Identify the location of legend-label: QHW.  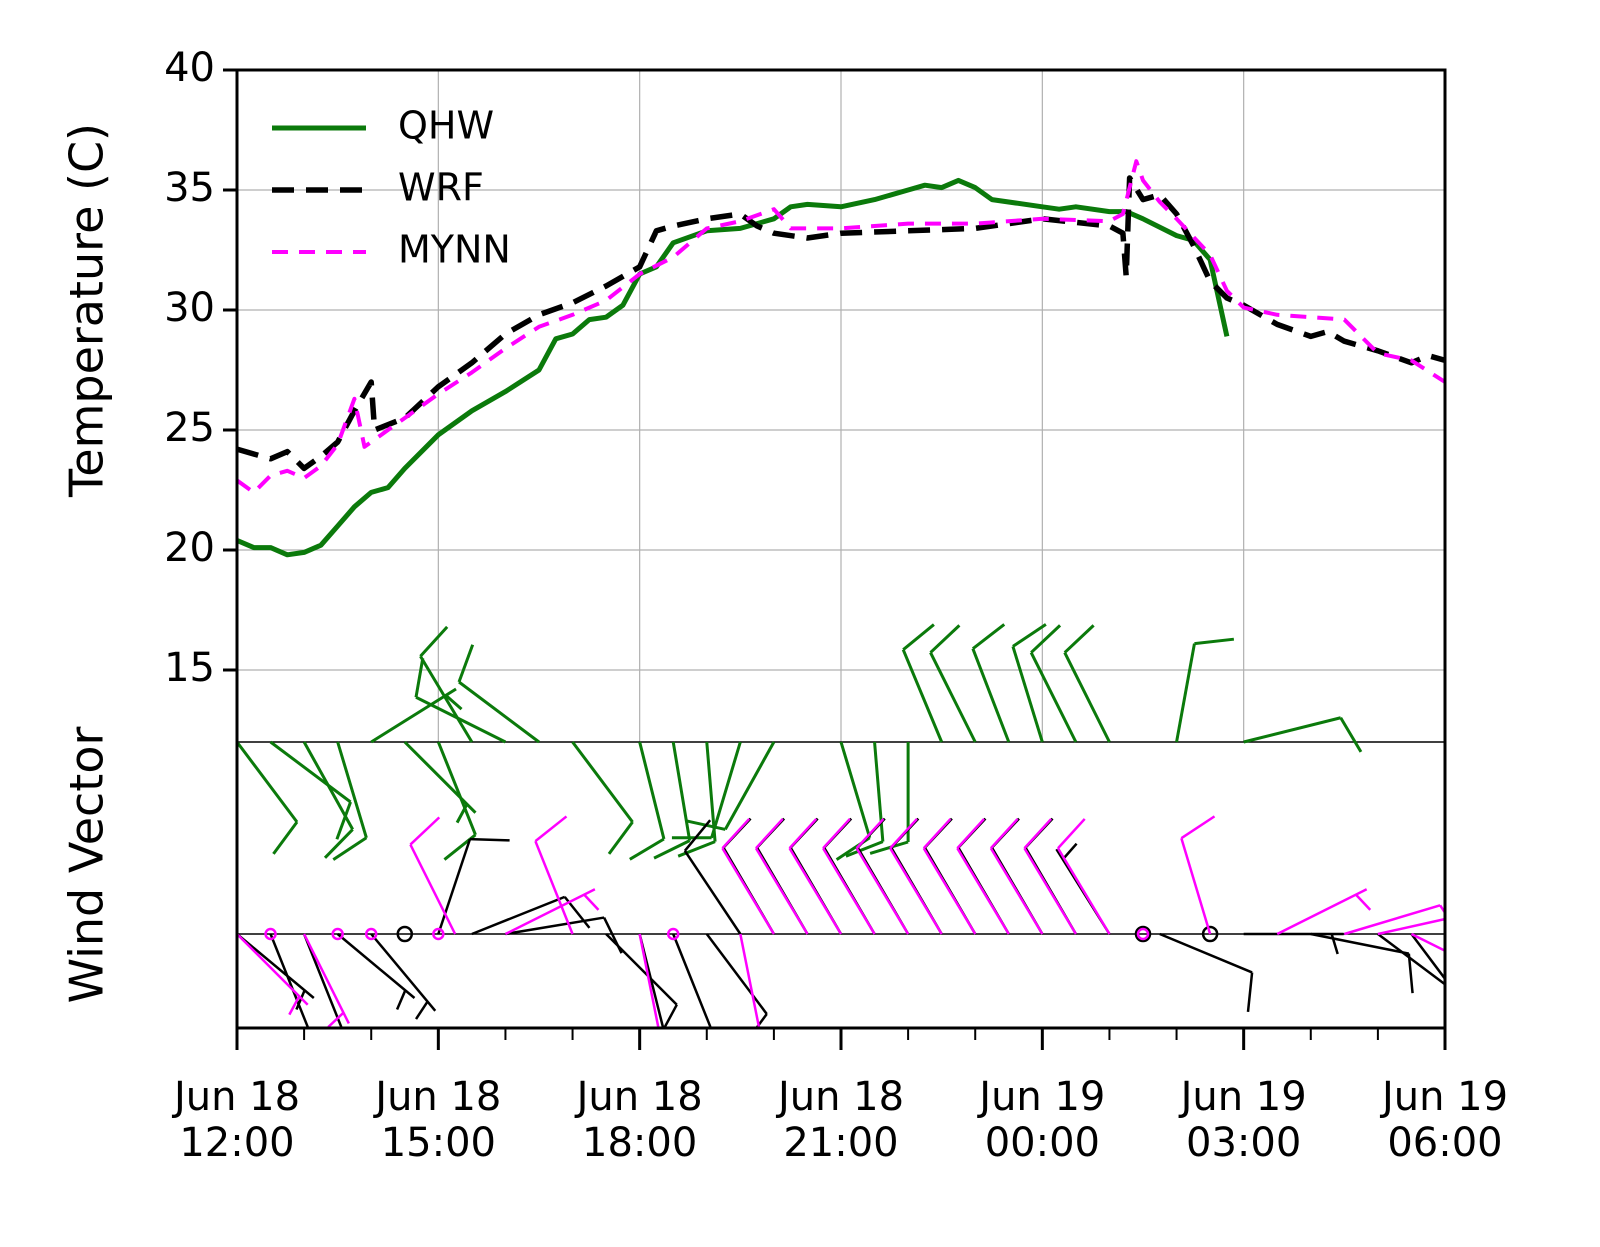
(446, 126).